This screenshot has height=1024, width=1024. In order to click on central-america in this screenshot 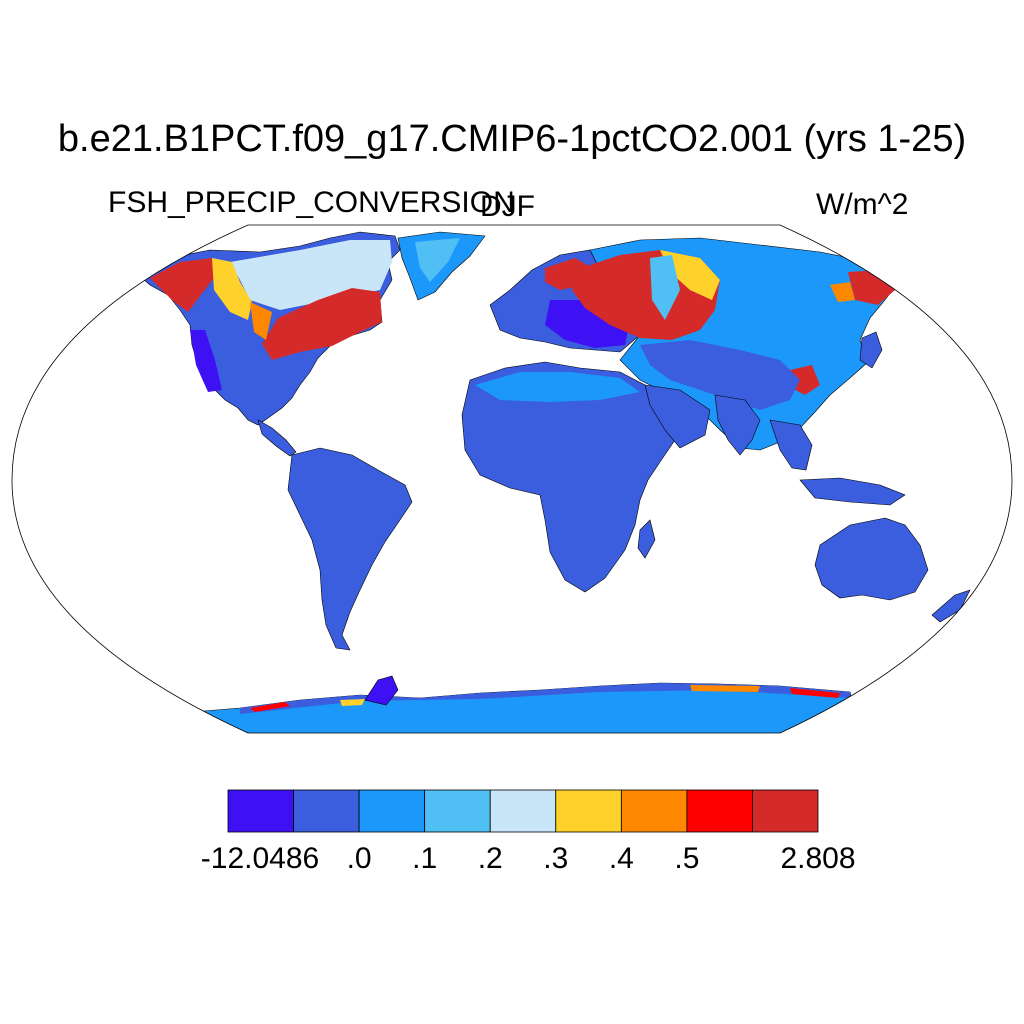, I will do `click(277, 438)`.